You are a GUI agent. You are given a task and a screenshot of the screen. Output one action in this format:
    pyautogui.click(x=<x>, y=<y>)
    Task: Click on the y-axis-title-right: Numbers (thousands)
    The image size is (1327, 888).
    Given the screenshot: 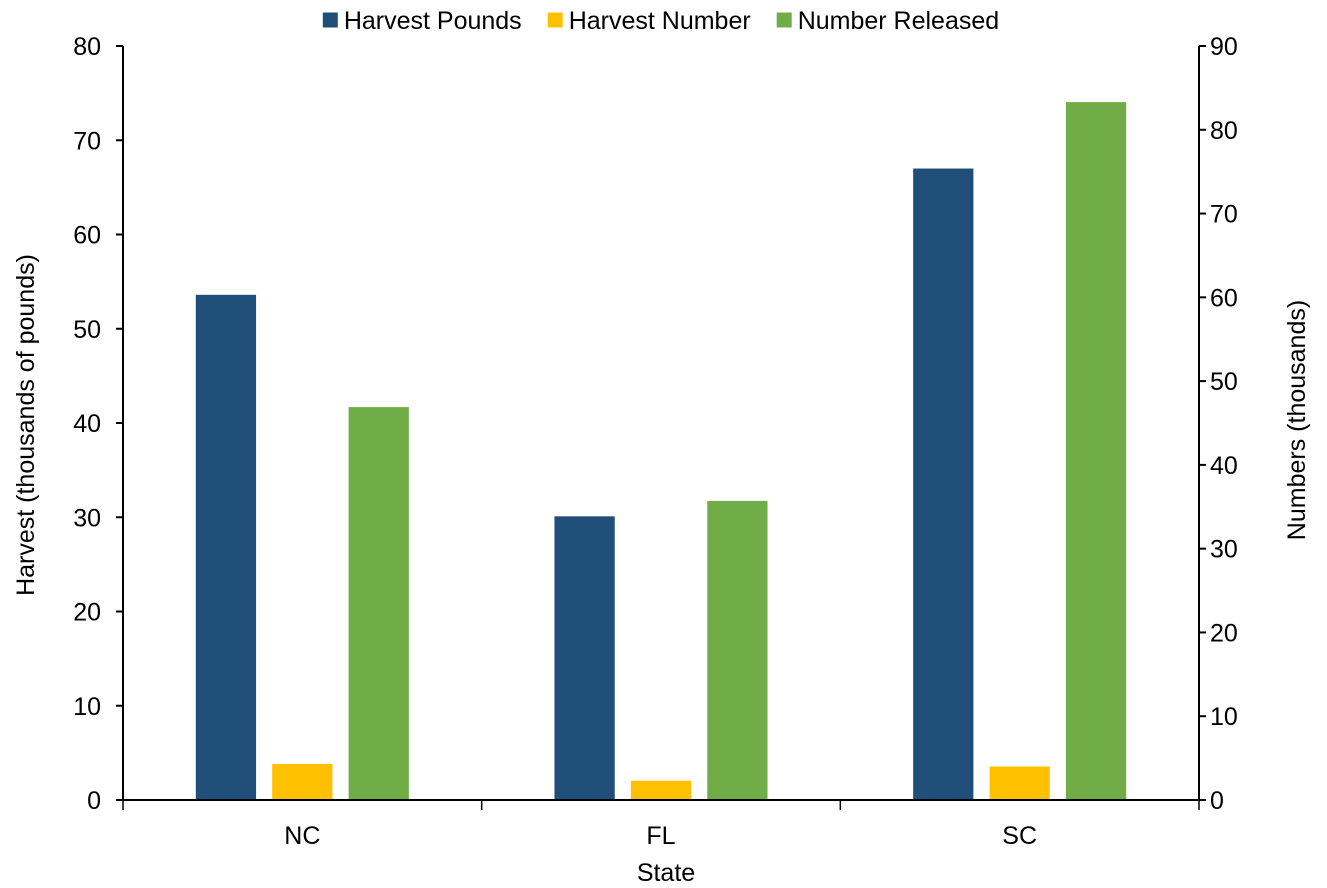 What is the action you would take?
    pyautogui.click(x=1297, y=420)
    